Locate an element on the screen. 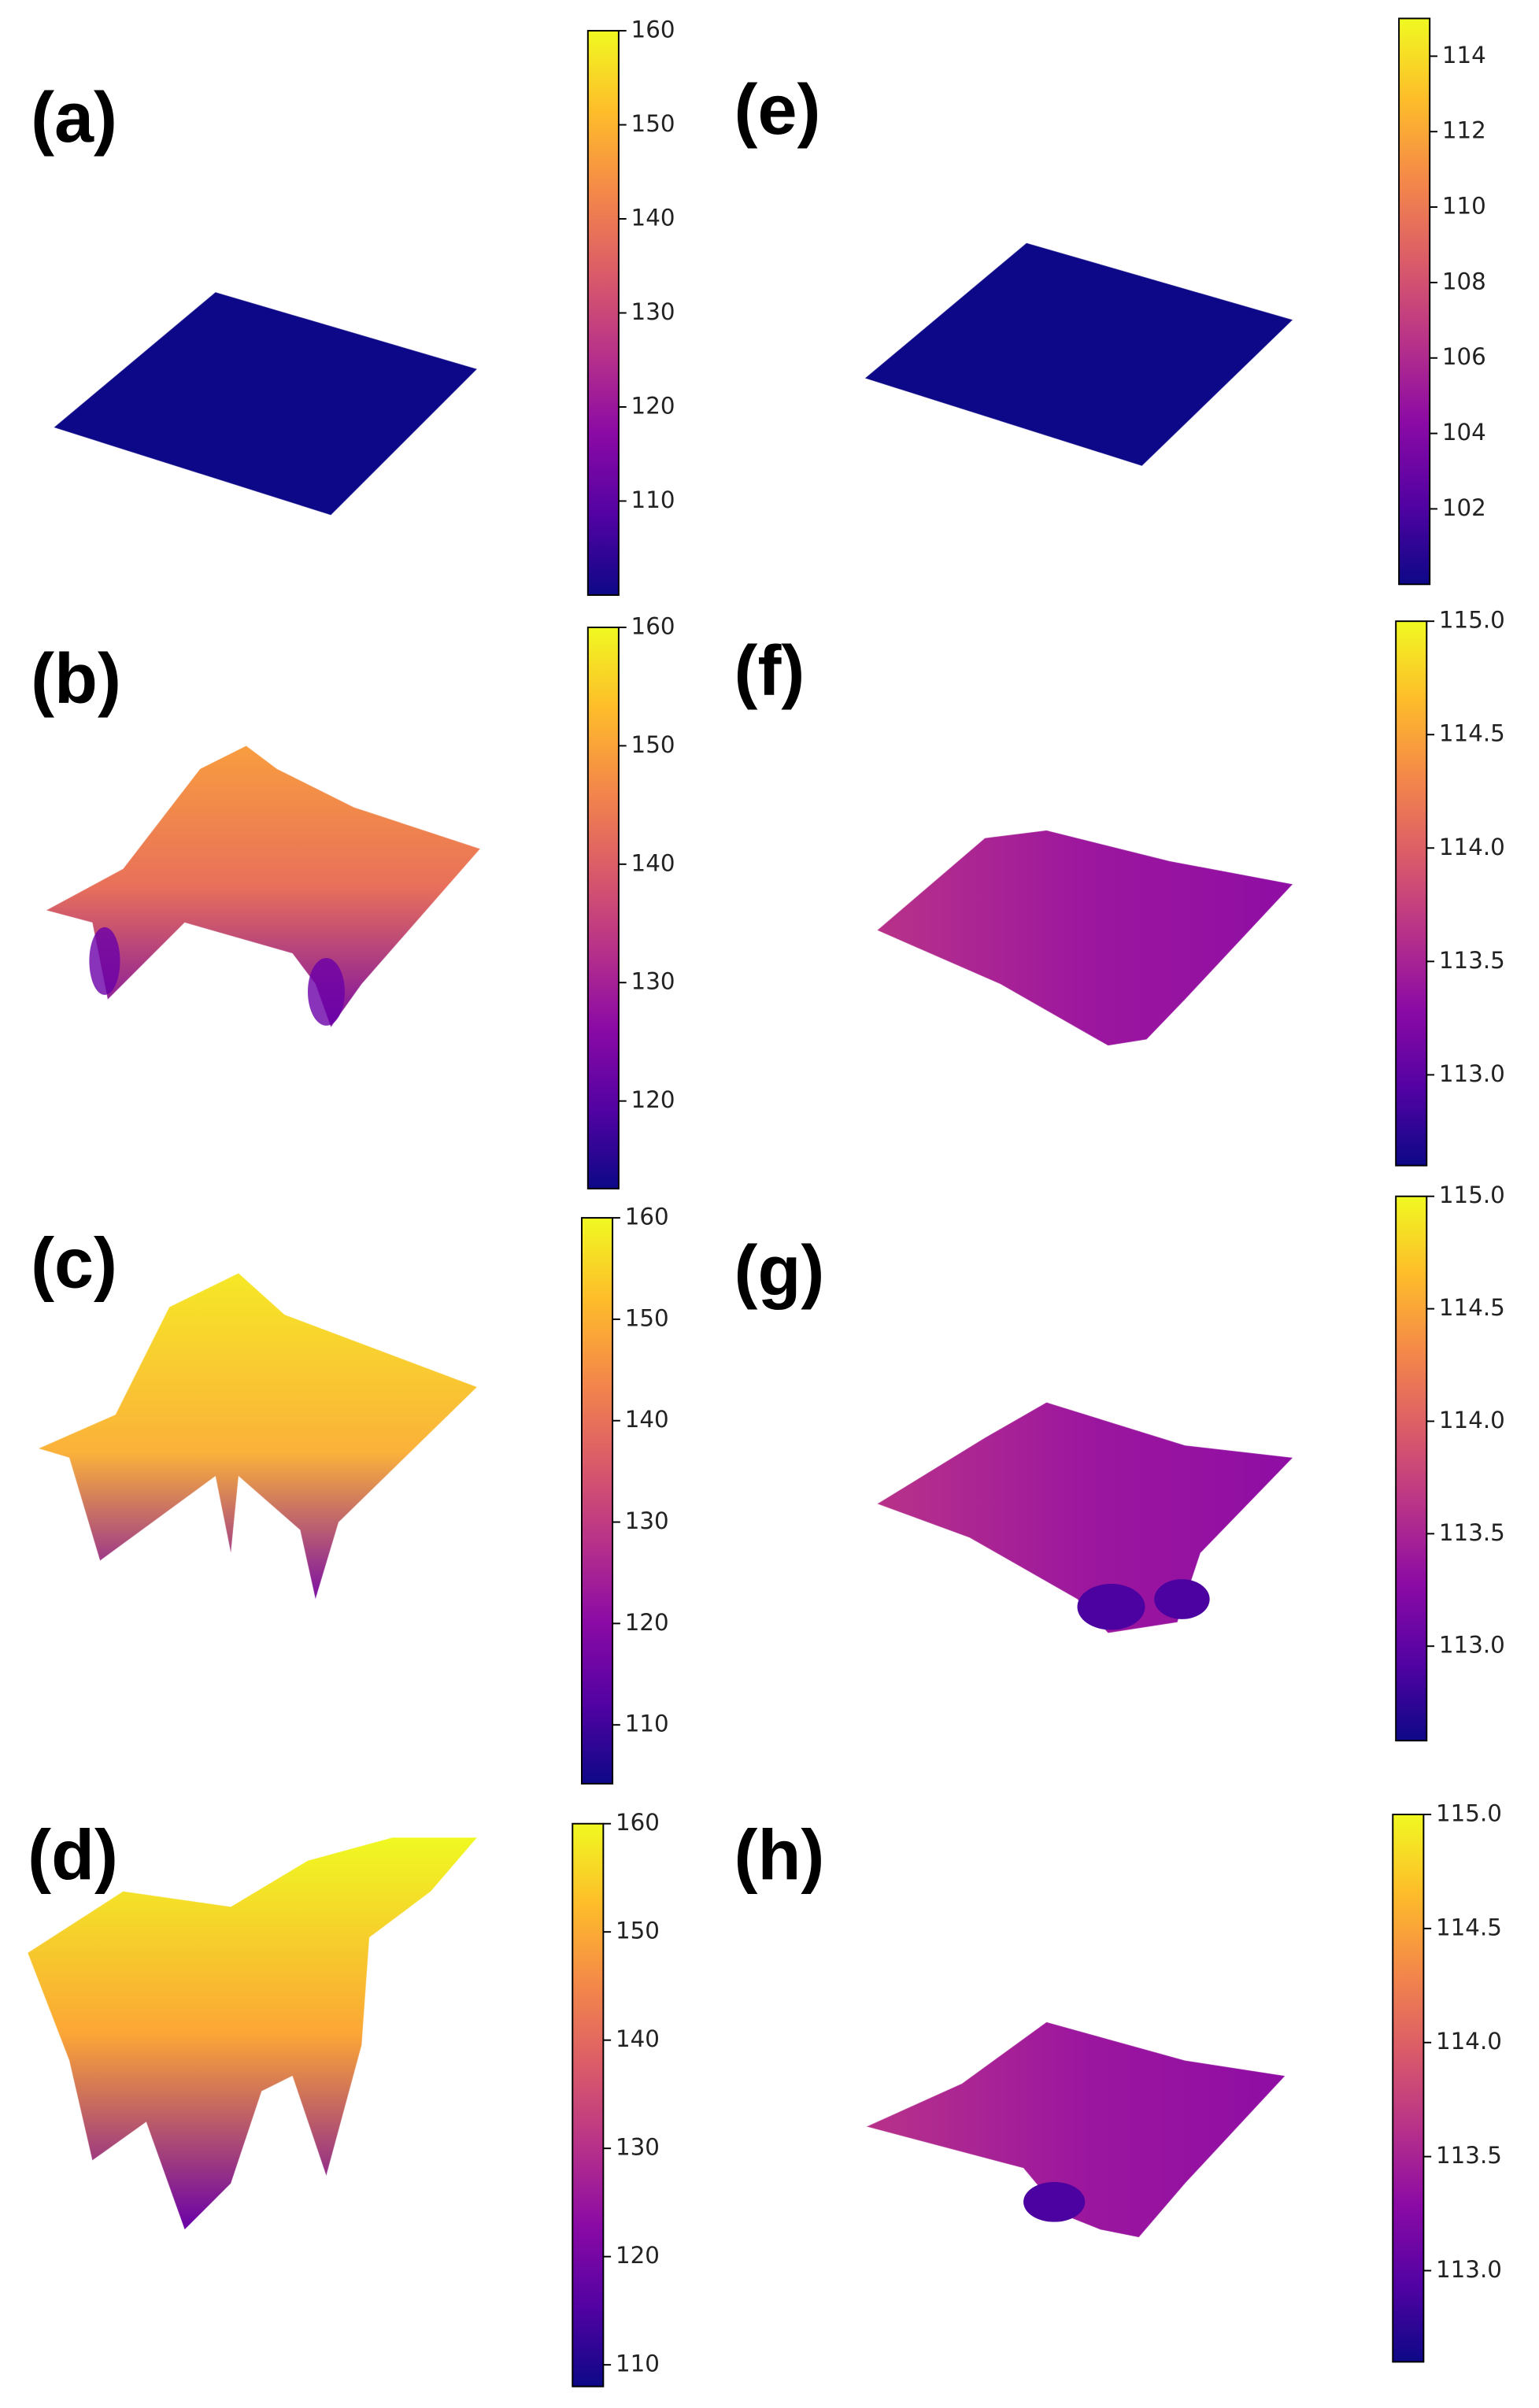 This screenshot has height=2408, width=1539. panel-label: (g) is located at coordinates (780, 1271).